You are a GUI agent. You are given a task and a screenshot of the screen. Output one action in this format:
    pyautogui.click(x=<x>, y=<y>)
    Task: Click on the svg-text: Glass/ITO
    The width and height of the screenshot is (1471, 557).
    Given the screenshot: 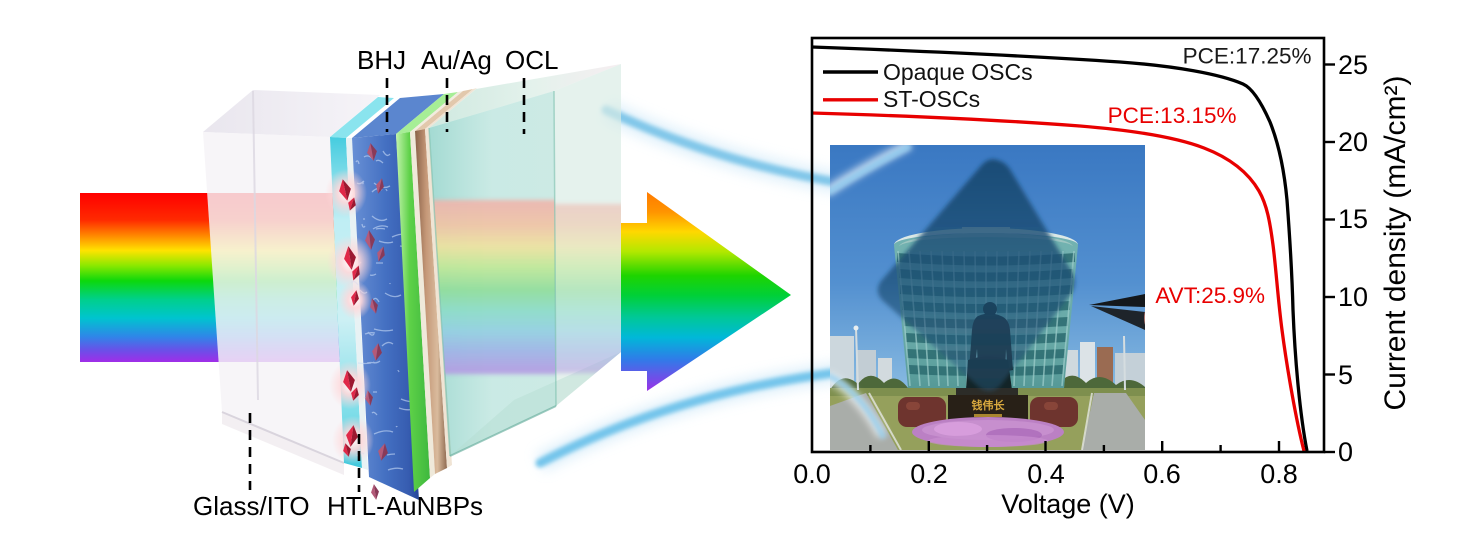 What is the action you would take?
    pyautogui.click(x=251, y=506)
    